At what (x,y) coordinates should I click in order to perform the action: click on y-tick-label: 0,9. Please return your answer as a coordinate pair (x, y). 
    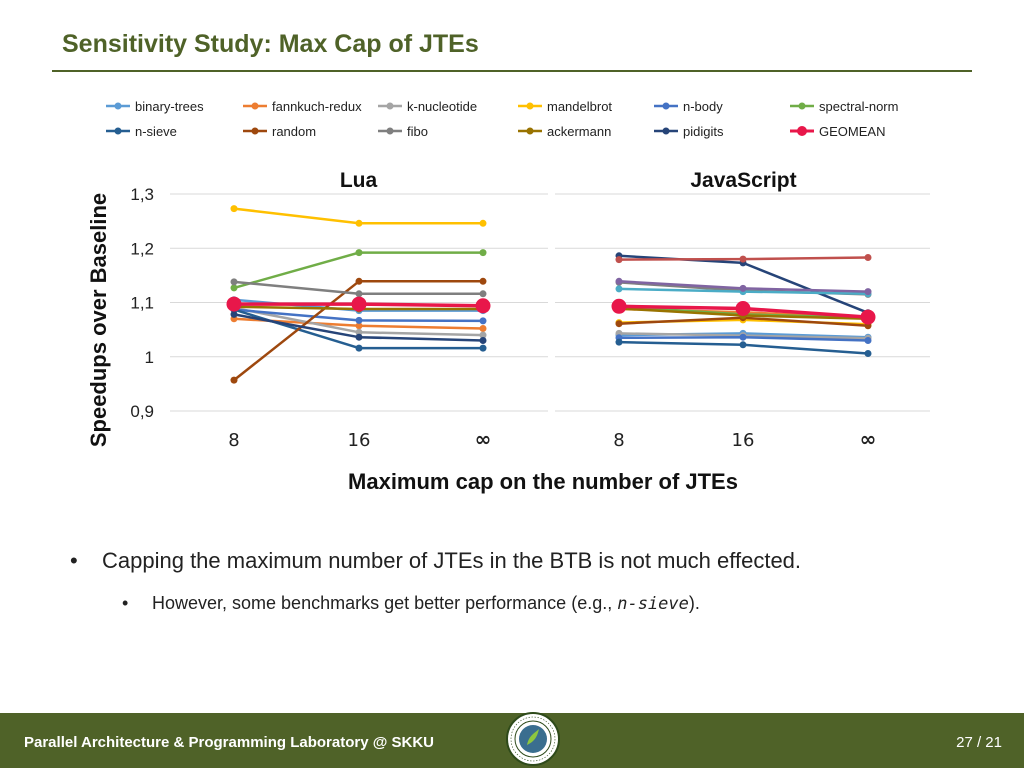
    Looking at the image, I should click on (142, 411).